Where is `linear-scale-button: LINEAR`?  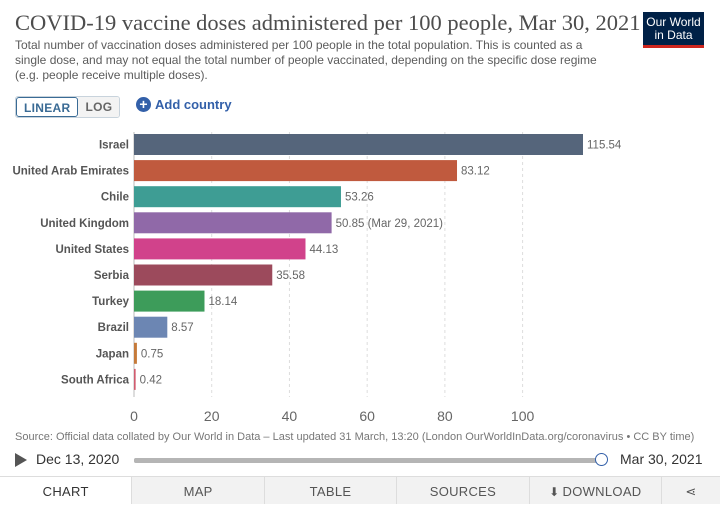
linear-scale-button: LINEAR is located at coordinates (47, 107).